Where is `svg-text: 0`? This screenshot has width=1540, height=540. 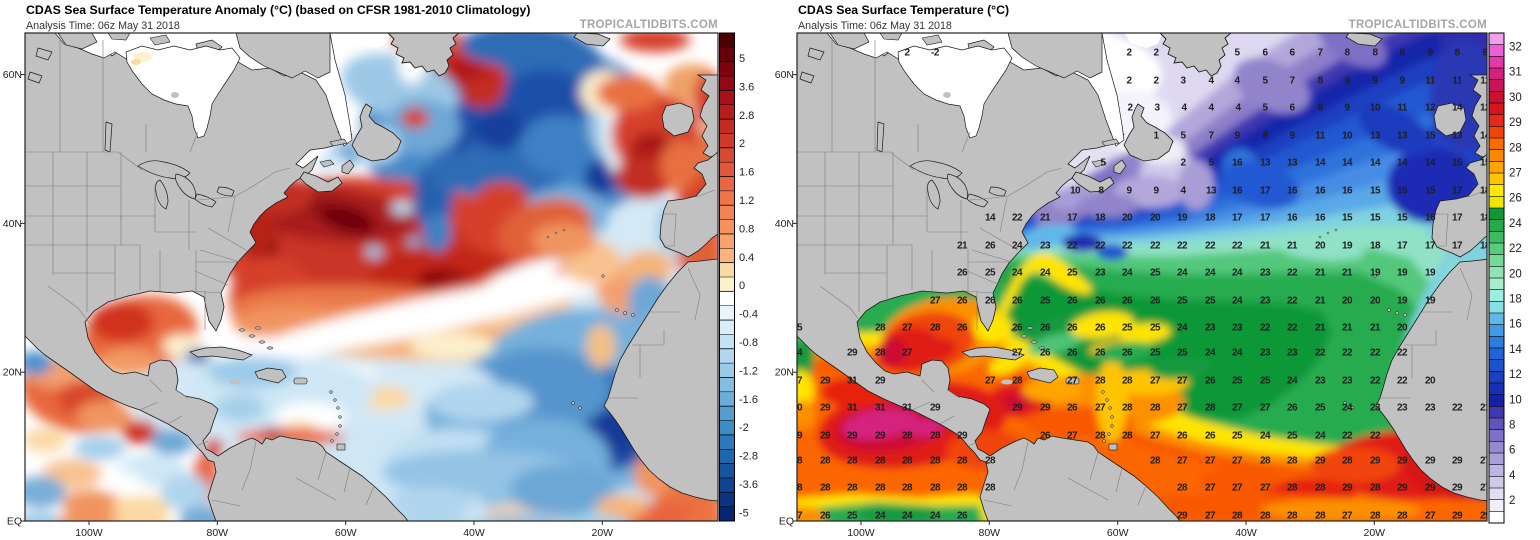 svg-text: 0 is located at coordinates (742, 286).